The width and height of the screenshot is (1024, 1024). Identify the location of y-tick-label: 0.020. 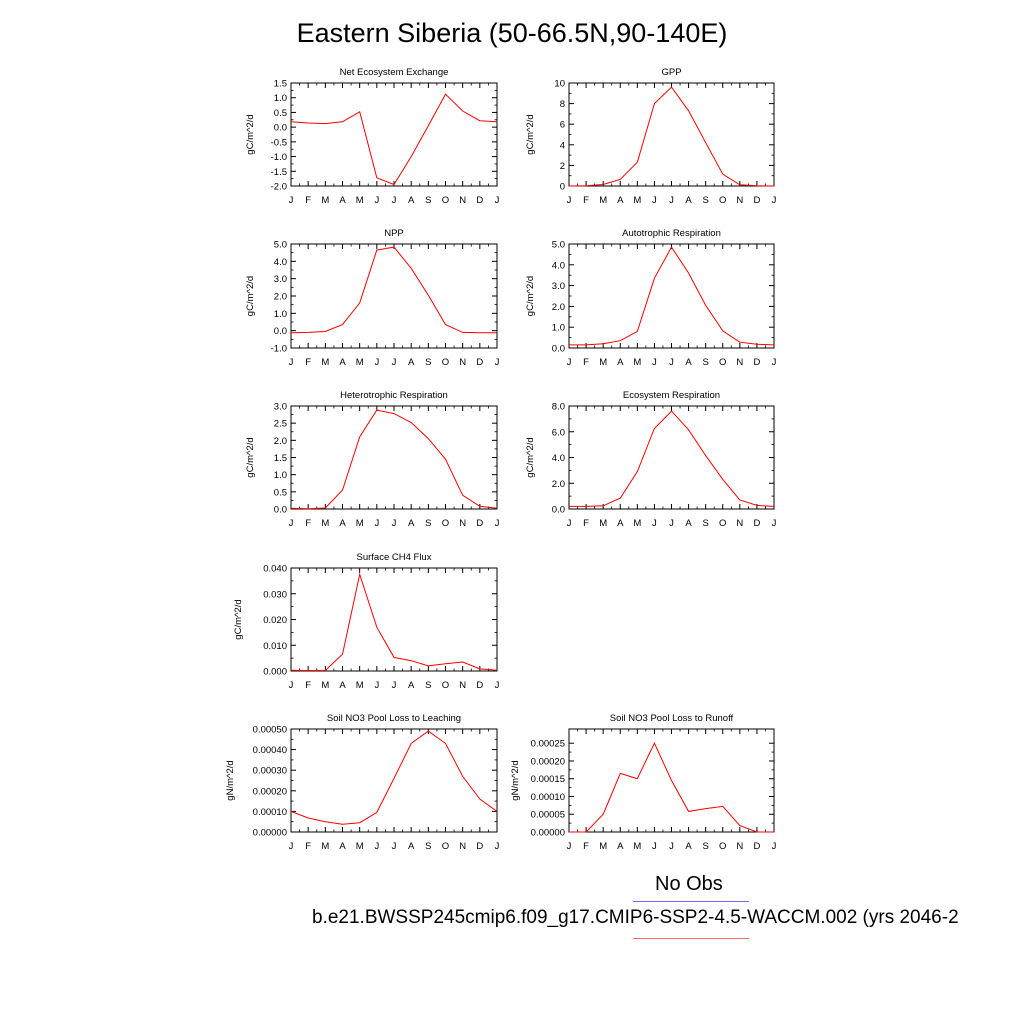
(275, 620).